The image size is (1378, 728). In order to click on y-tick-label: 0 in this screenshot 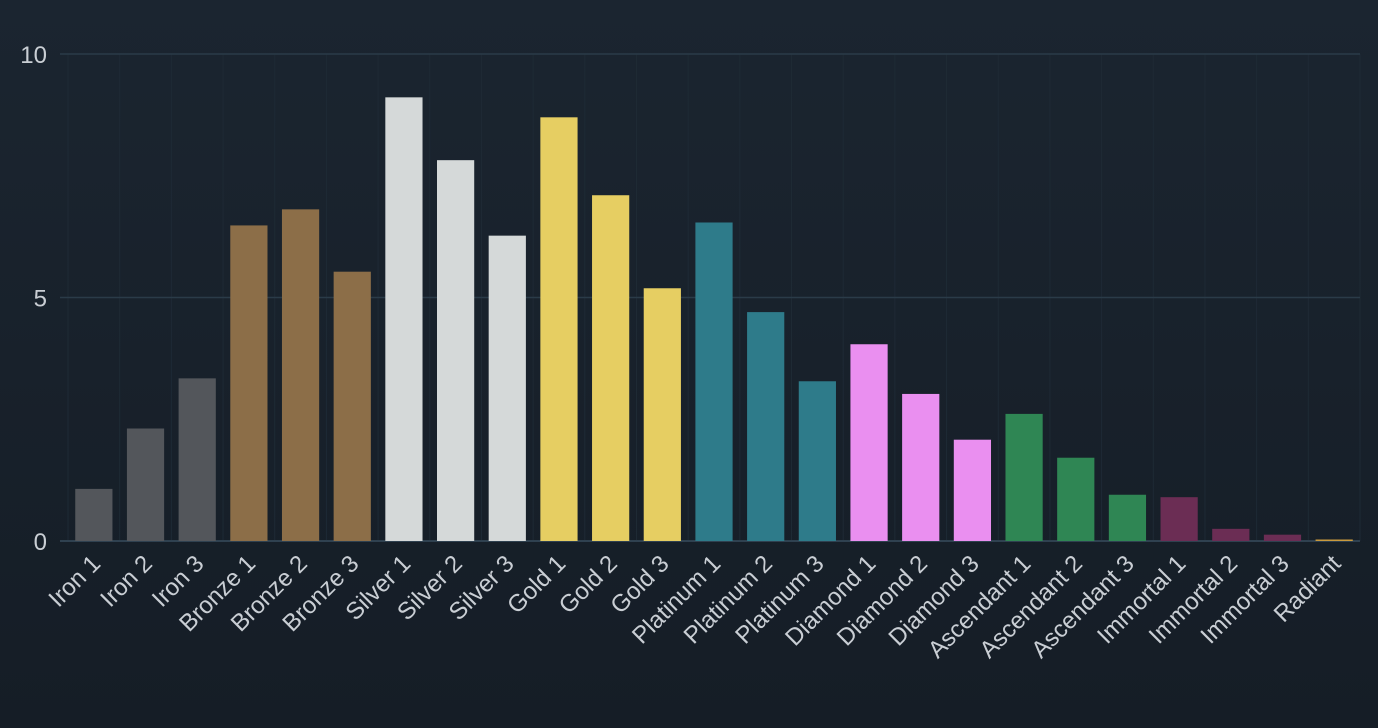, I will do `click(40, 542)`.